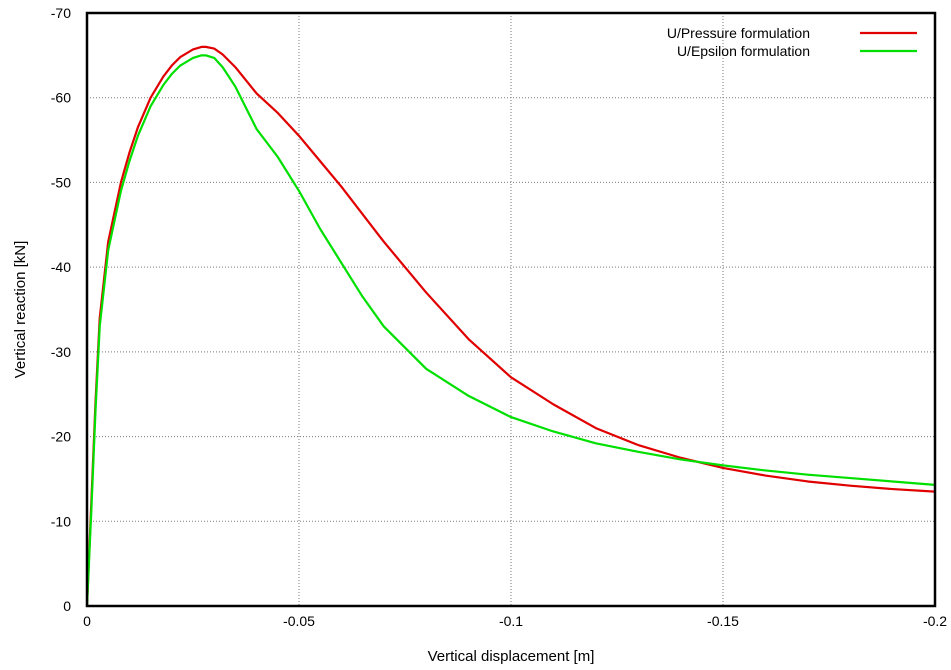 This screenshot has width=951, height=670. Describe the element at coordinates (511, 656) in the screenshot. I see `x-axis-title: Vertical displacement [m]` at that location.